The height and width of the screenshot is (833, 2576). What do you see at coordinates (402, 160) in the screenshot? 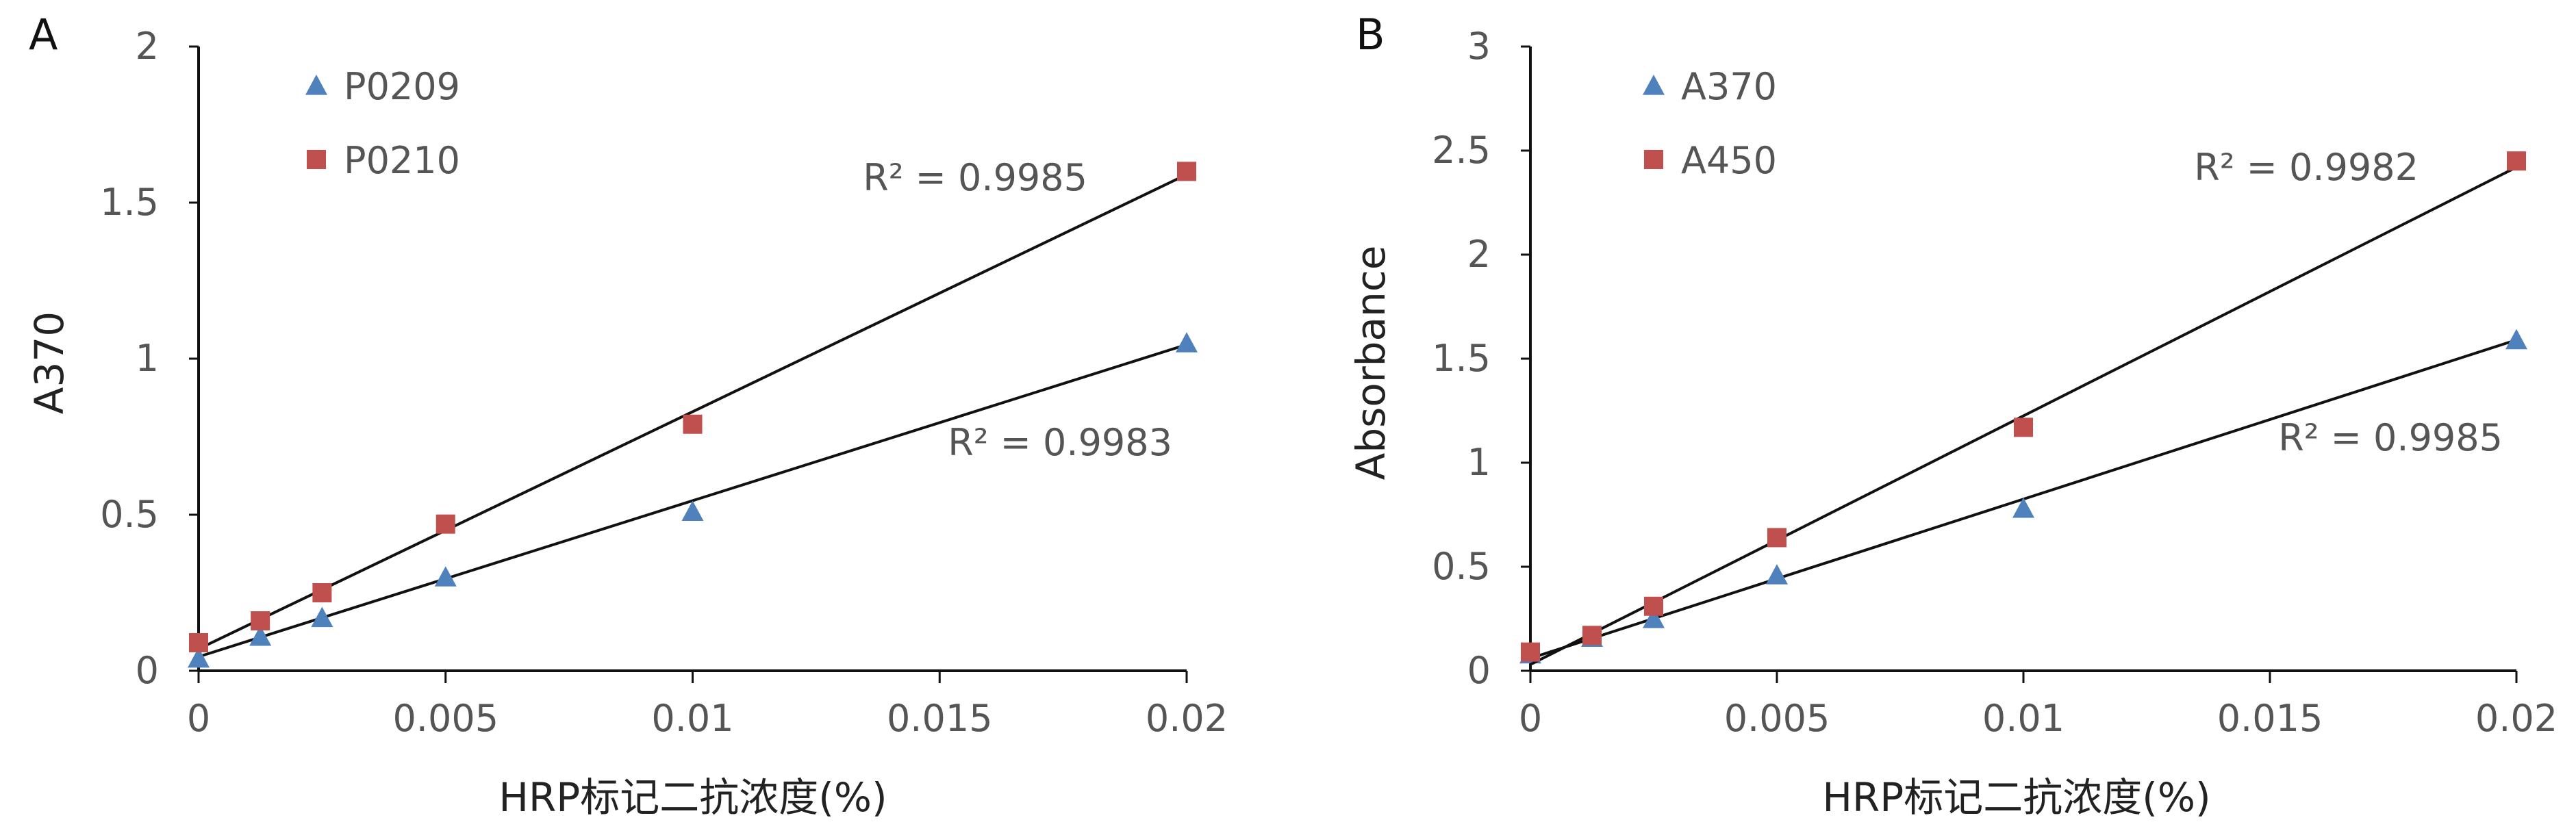
I see `legend-label: P0210` at bounding box center [402, 160].